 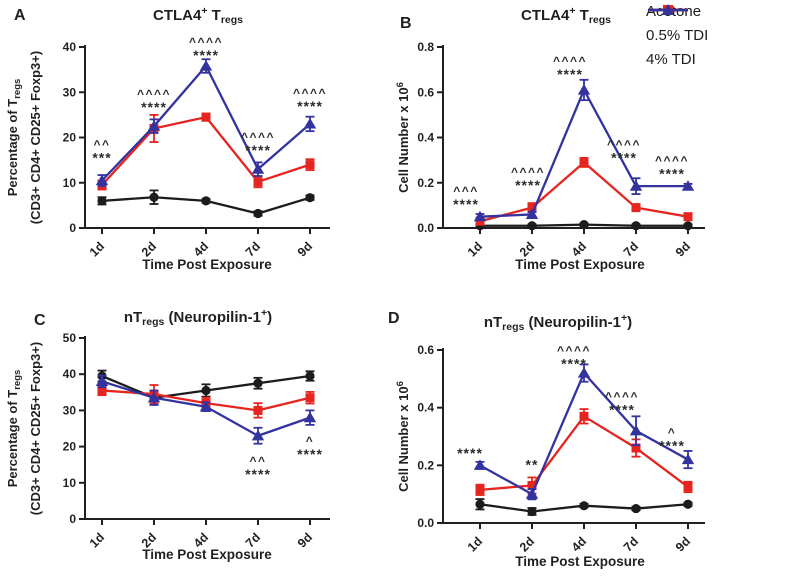 I want to click on significance-annotation: **, so click(x=532, y=464).